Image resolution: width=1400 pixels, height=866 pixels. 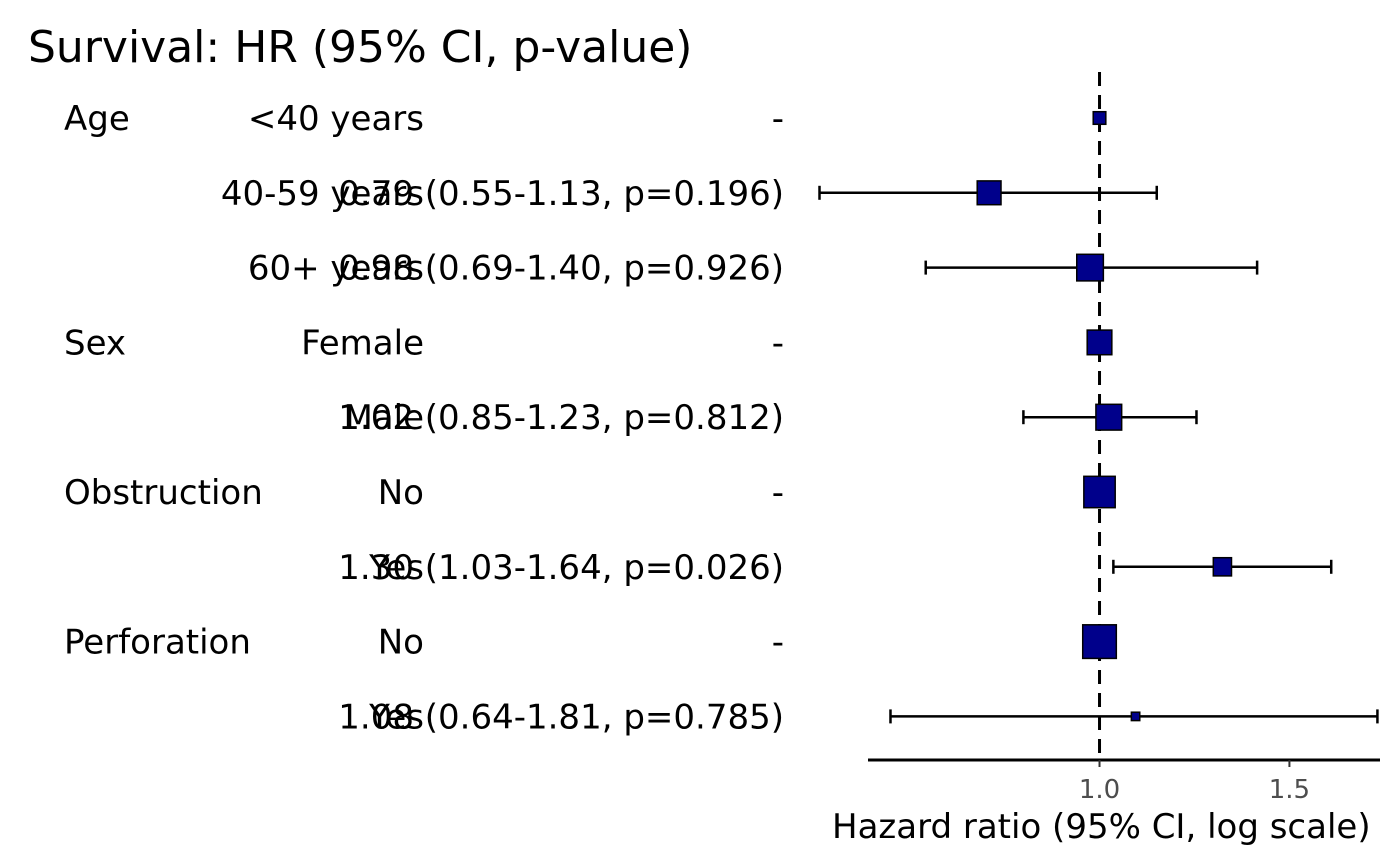 I want to click on x-axis-ticks: 1.0 1.5, so click(x=1194, y=782).